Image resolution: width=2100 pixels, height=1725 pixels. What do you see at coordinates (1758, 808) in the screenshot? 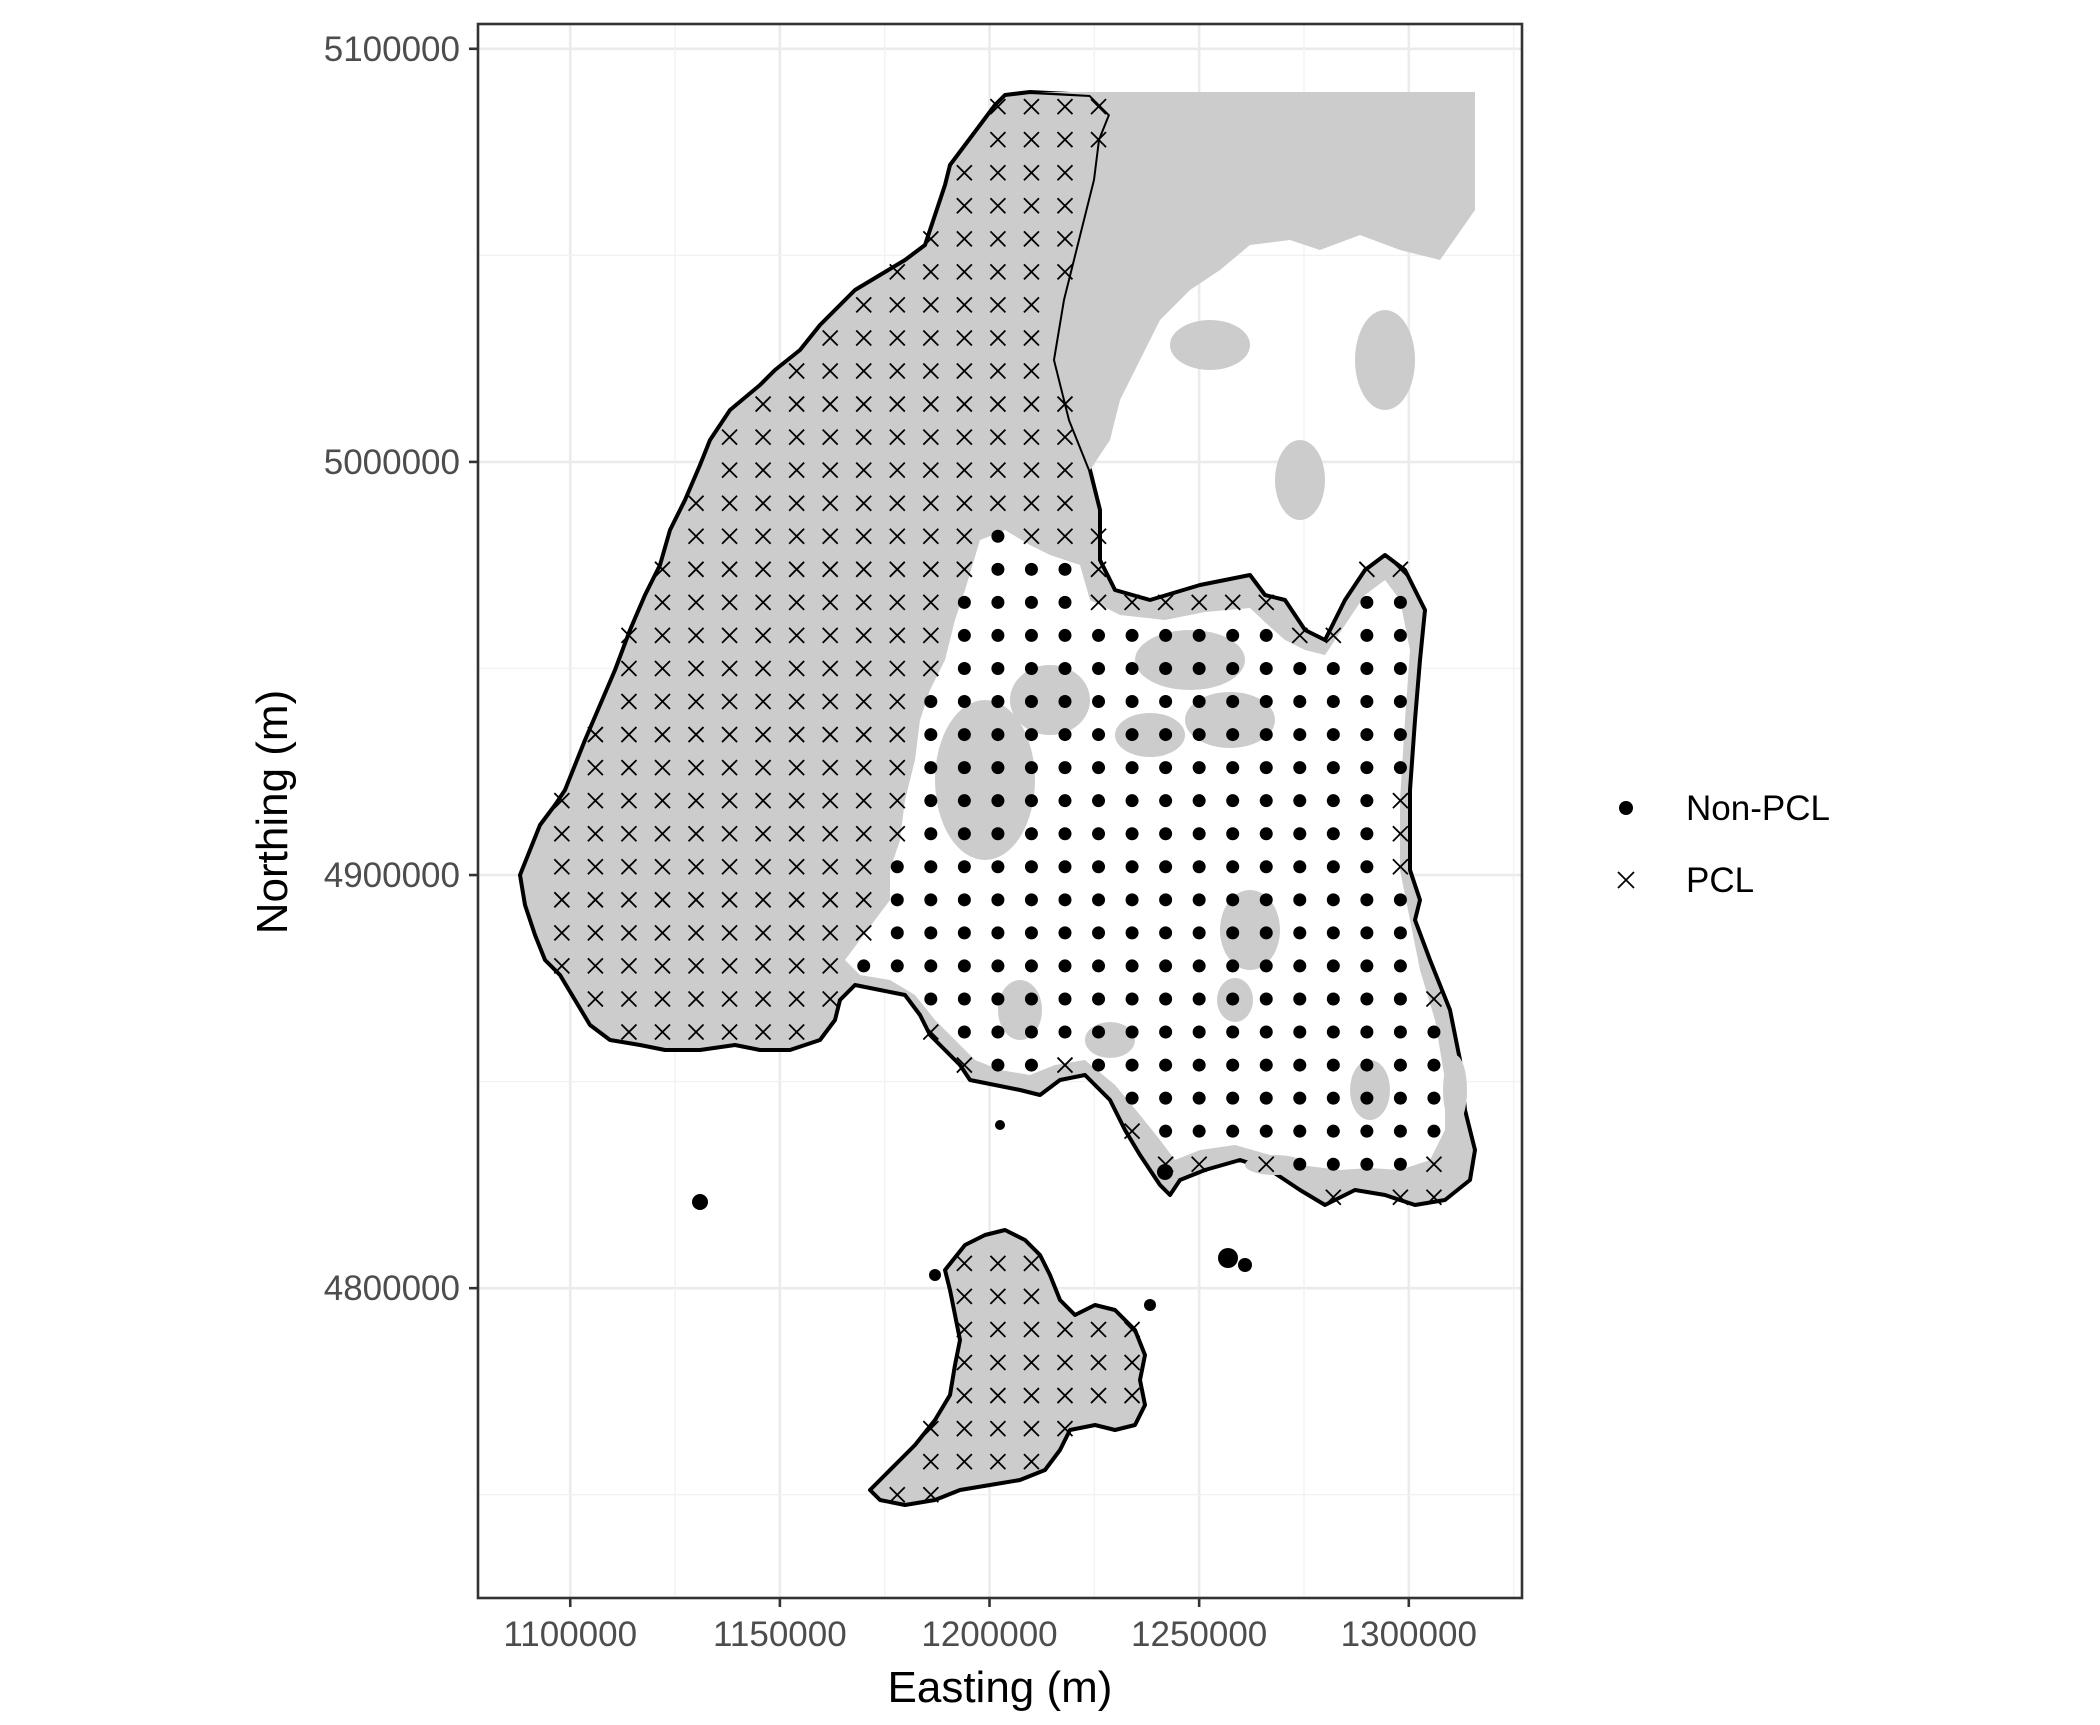
I see `legend-label: Non-PCL` at bounding box center [1758, 808].